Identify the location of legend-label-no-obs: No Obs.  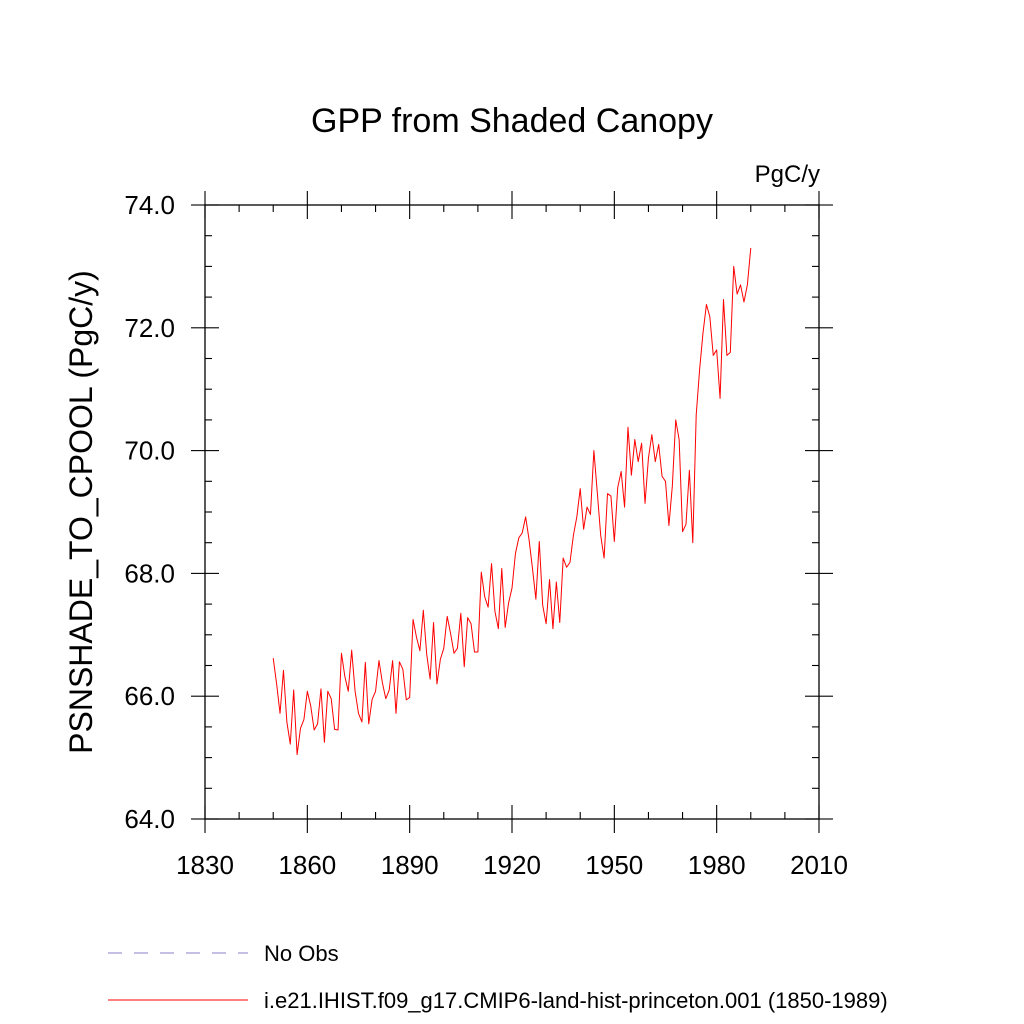
(301, 953).